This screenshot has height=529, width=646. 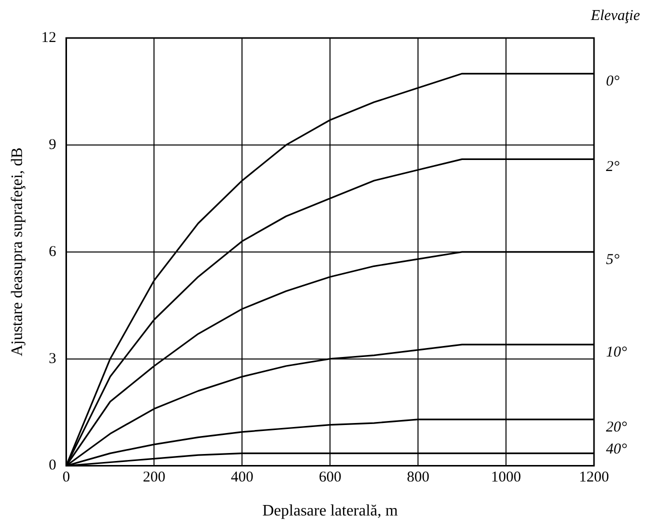 I want to click on y-tick-label: 6, so click(x=52, y=252).